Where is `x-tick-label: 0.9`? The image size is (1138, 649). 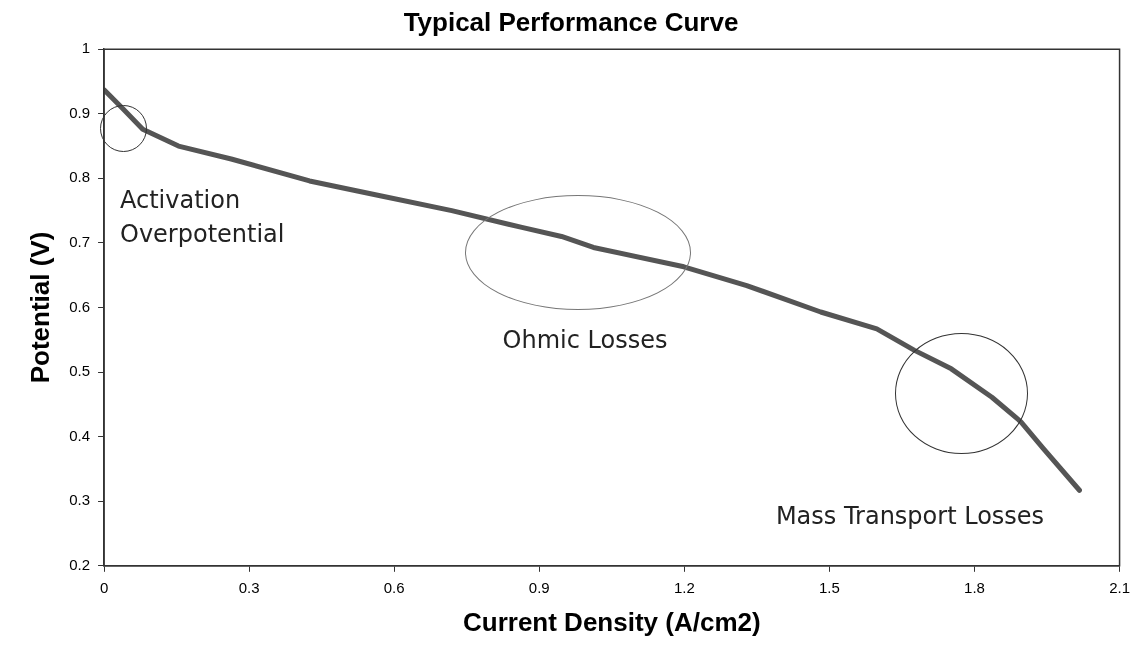 x-tick-label: 0.9 is located at coordinates (539, 587).